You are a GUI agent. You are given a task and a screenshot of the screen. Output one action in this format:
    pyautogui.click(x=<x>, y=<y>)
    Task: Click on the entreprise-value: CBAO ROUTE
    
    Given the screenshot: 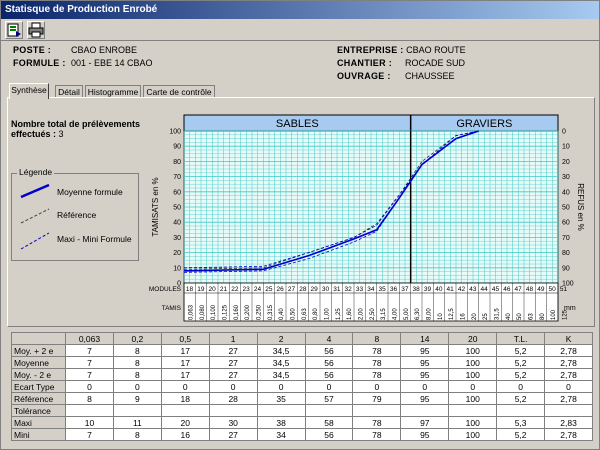 What is the action you would take?
    pyautogui.click(x=436, y=50)
    